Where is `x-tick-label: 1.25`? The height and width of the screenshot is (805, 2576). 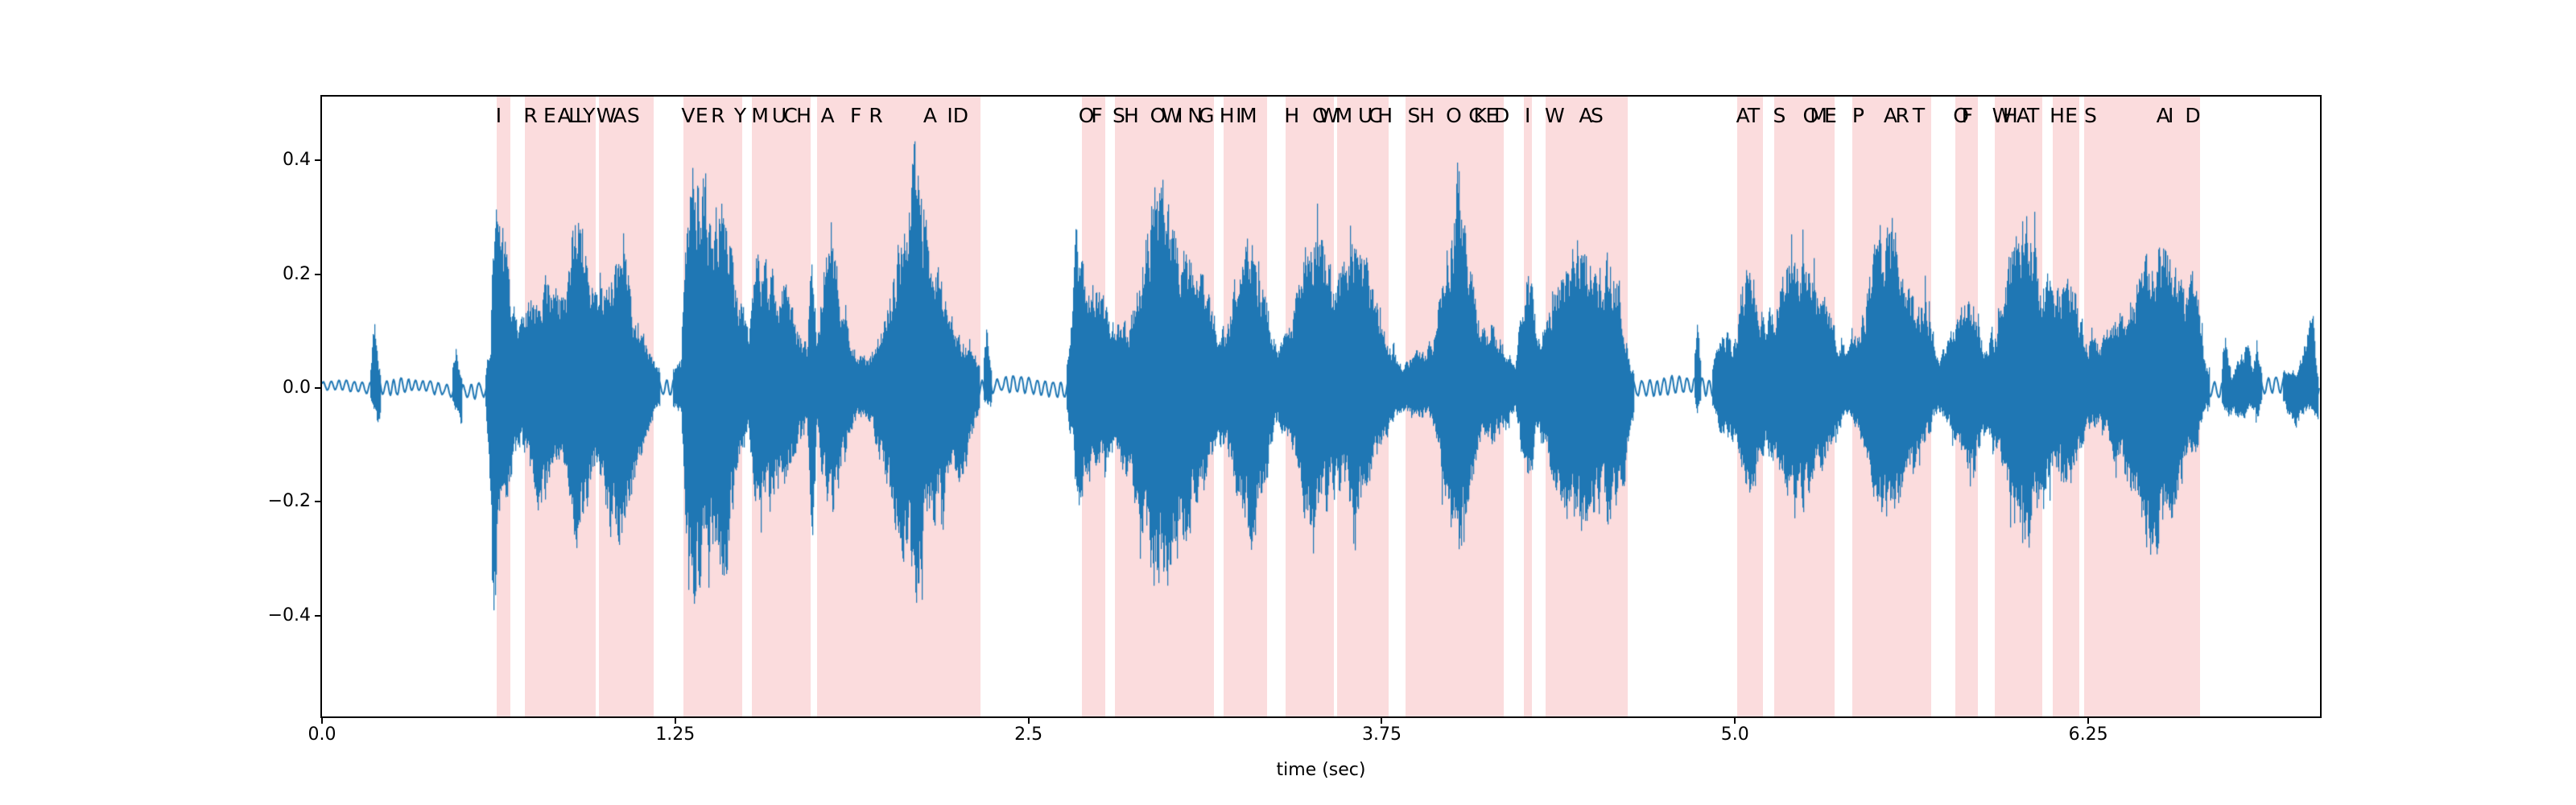
x-tick-label: 1.25 is located at coordinates (675, 734).